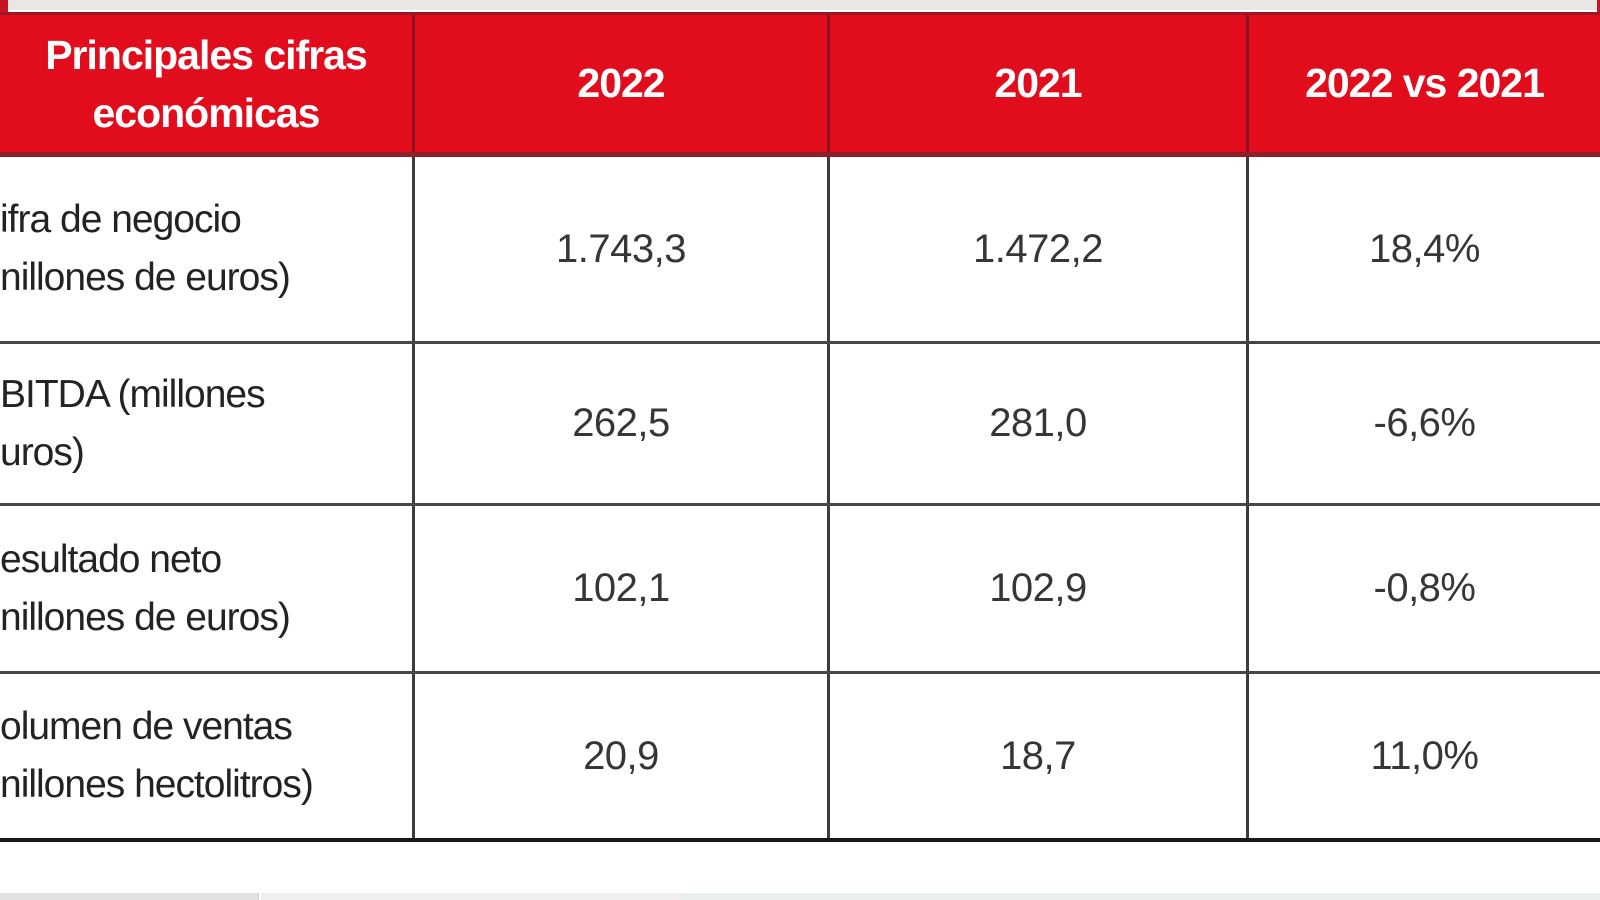 The width and height of the screenshot is (1600, 900). I want to click on header-2021-label: 2021, so click(1038, 83).